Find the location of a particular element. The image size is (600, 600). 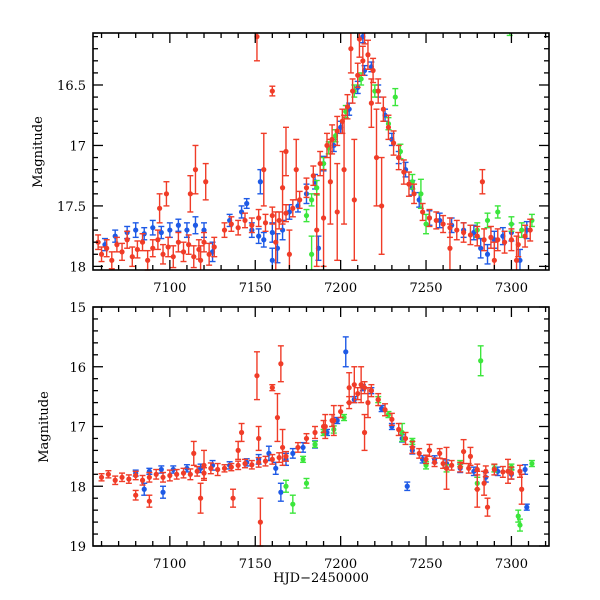

y-tick-label: 16 is located at coordinates (77, 368).